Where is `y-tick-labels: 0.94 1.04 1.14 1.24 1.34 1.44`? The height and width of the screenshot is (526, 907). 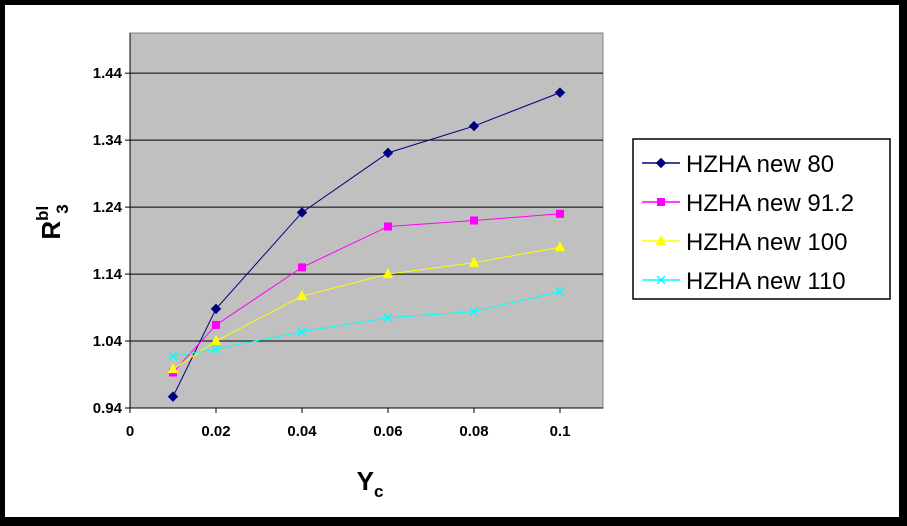 y-tick-labels: 0.94 1.04 1.14 1.24 1.34 1.44 is located at coordinates (108, 241).